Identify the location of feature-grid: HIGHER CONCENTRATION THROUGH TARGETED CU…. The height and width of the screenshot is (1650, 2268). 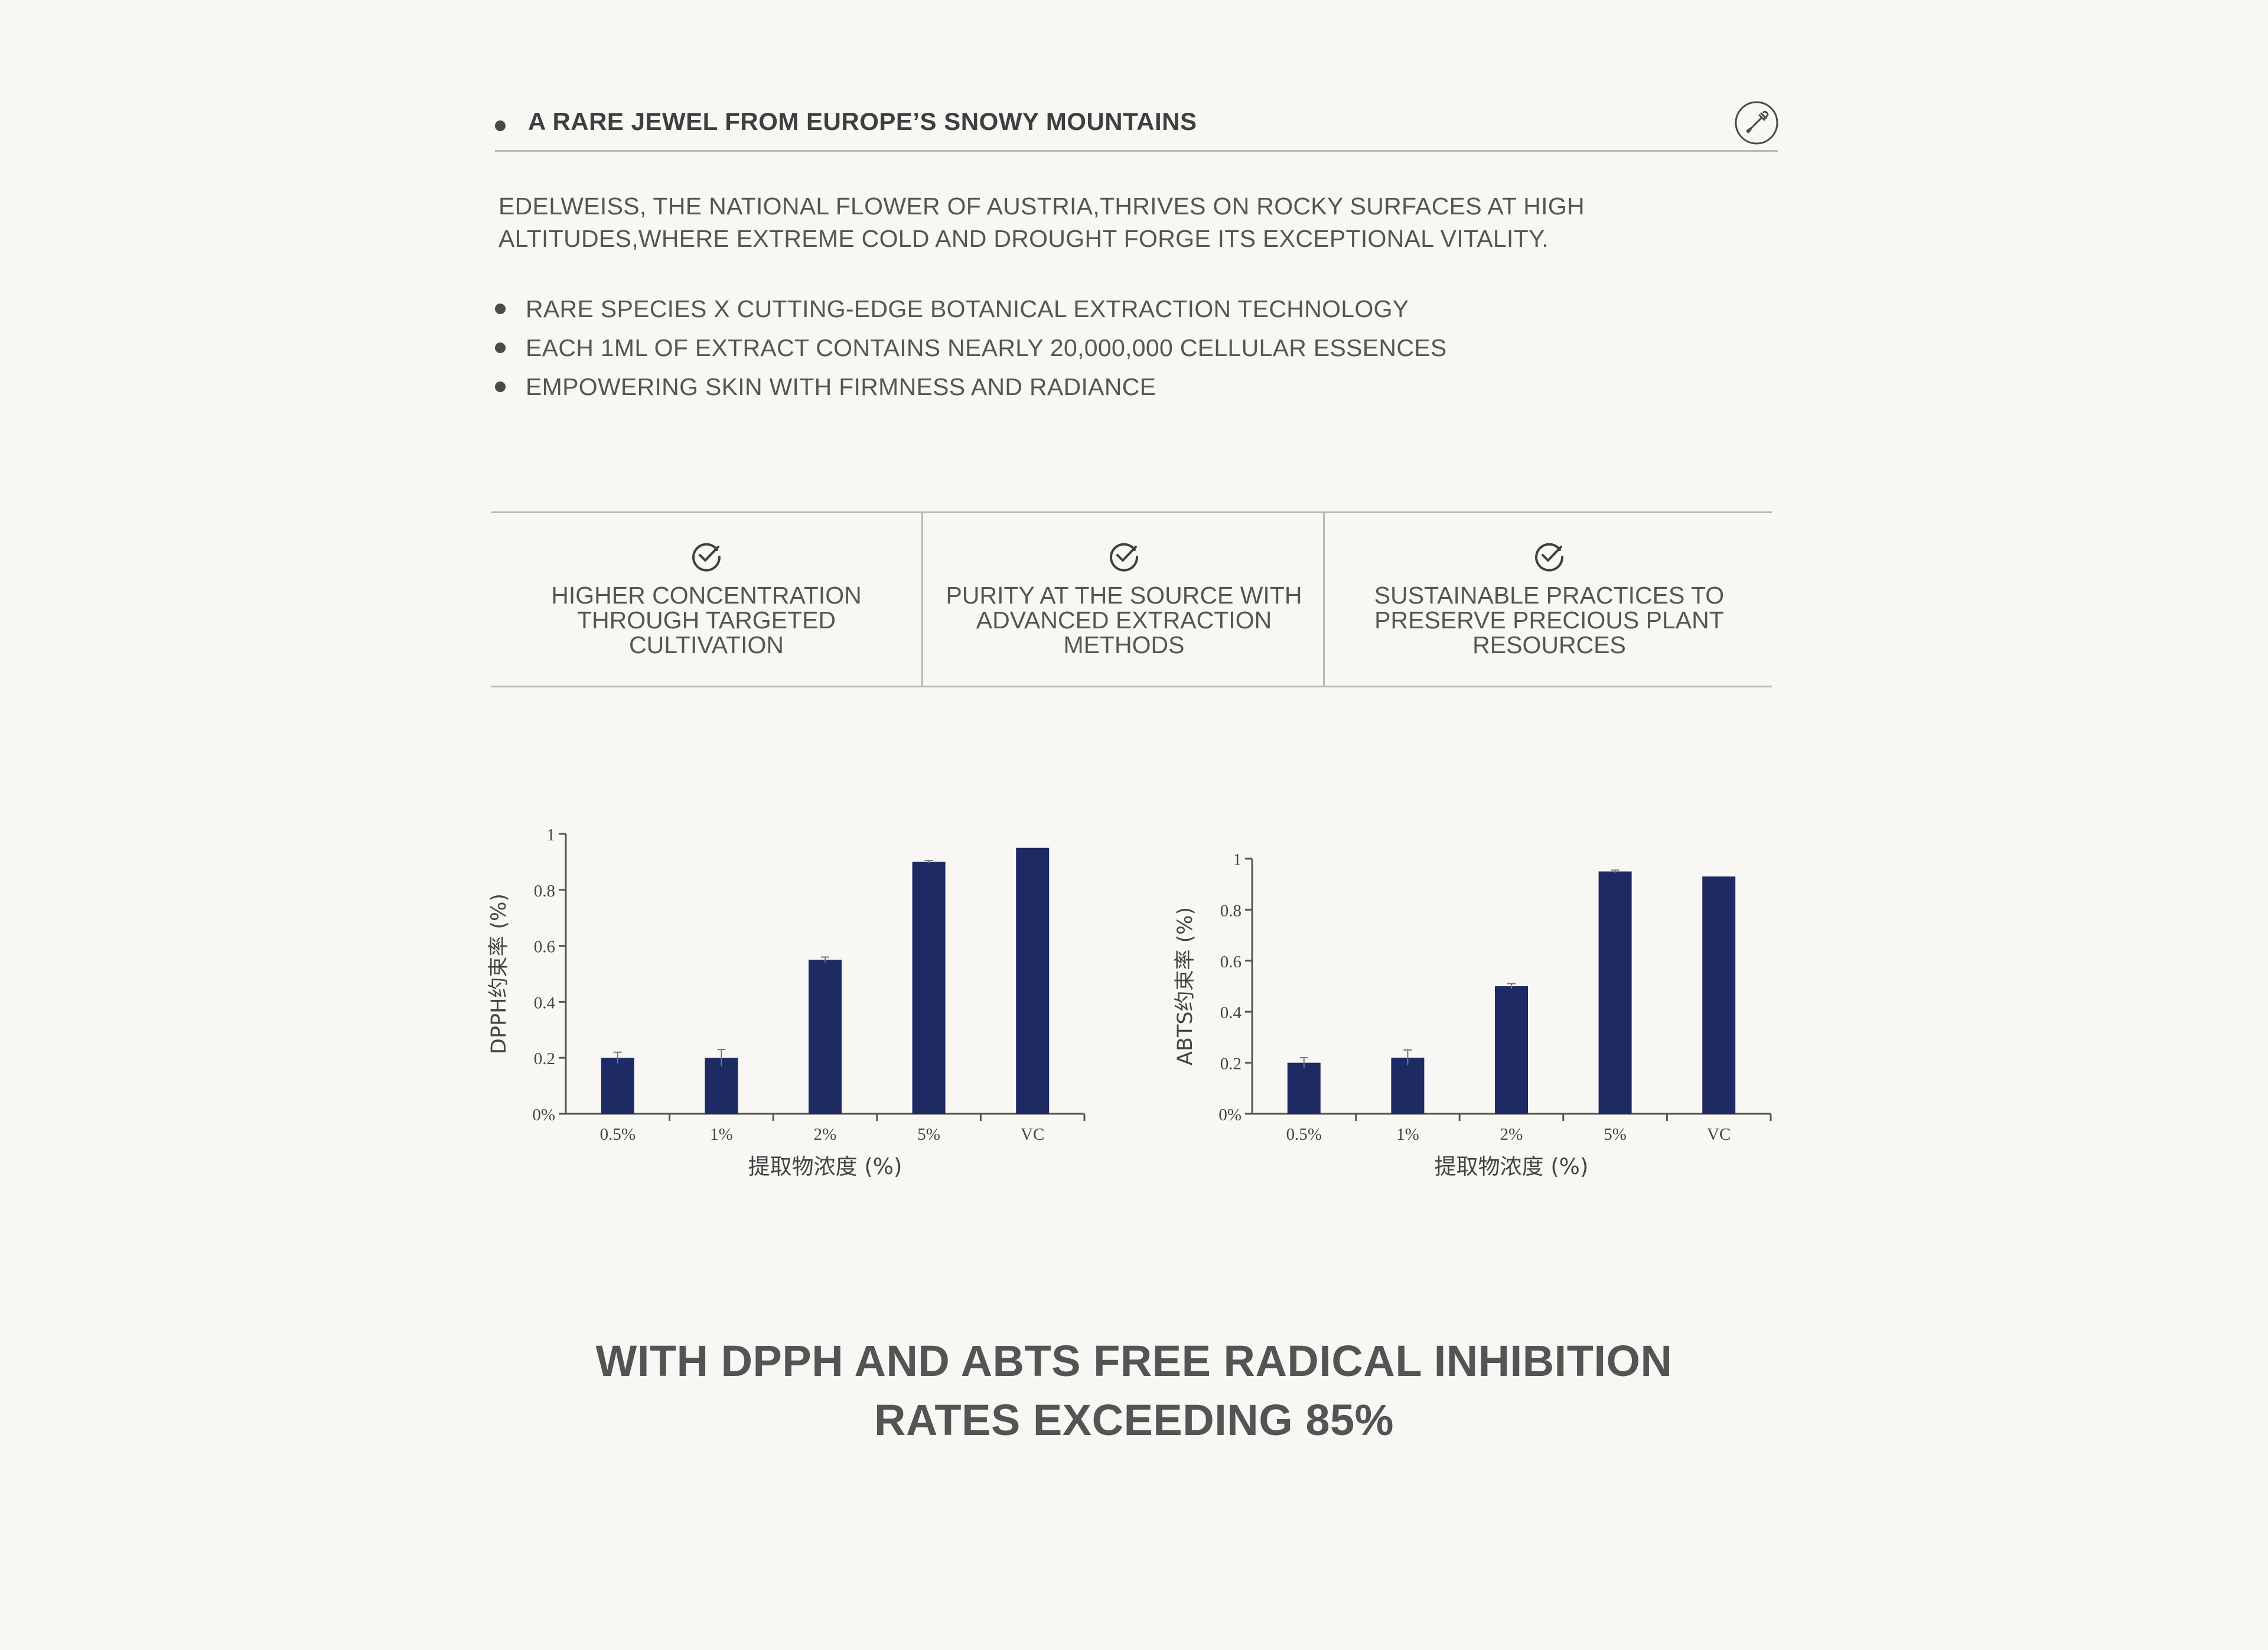
(1131, 599).